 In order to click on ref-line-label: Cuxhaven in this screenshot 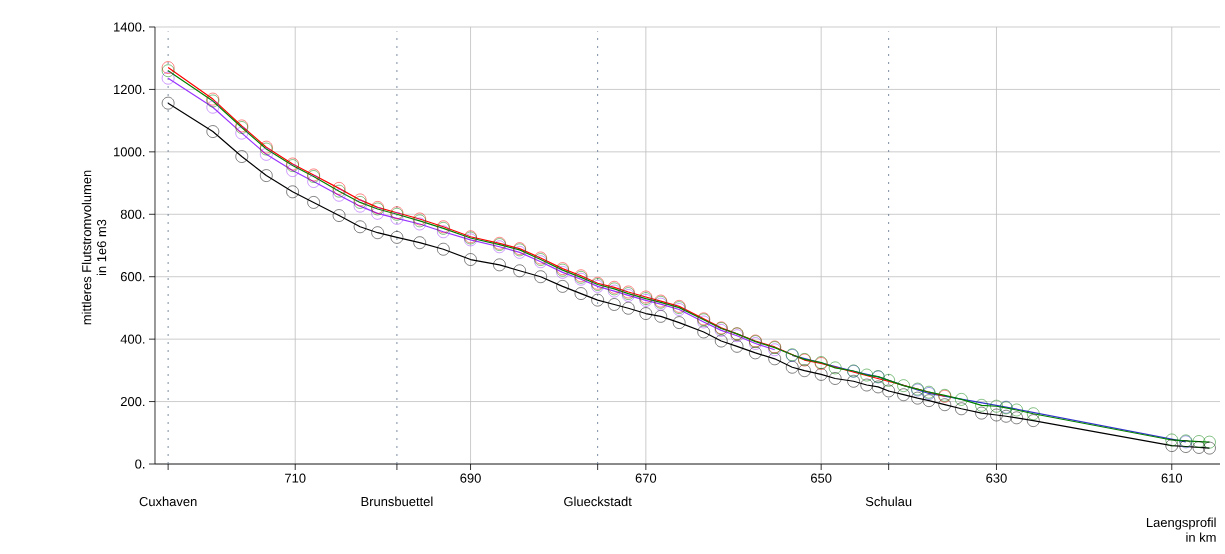, I will do `click(168, 501)`.